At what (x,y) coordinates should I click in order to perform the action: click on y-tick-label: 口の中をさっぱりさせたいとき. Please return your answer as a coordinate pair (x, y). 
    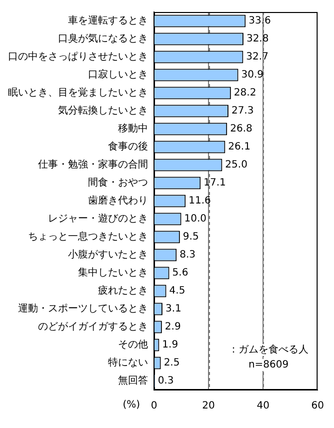
    Looking at the image, I should click on (78, 56).